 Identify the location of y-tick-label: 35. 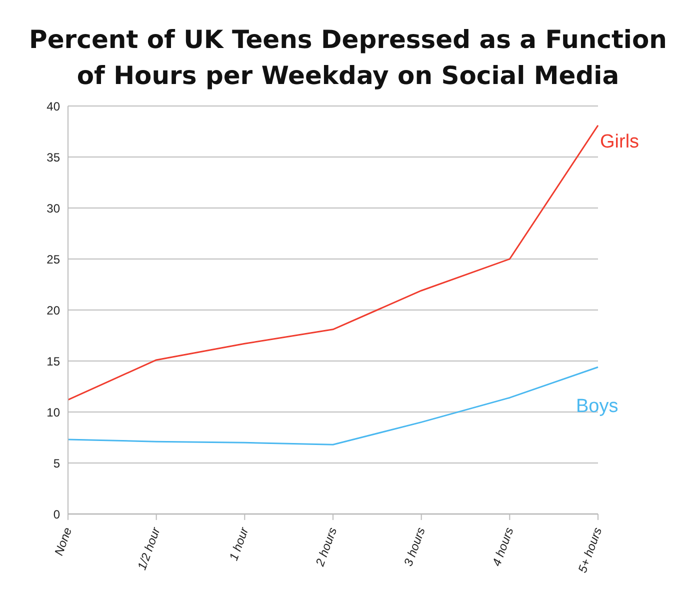
(53, 157).